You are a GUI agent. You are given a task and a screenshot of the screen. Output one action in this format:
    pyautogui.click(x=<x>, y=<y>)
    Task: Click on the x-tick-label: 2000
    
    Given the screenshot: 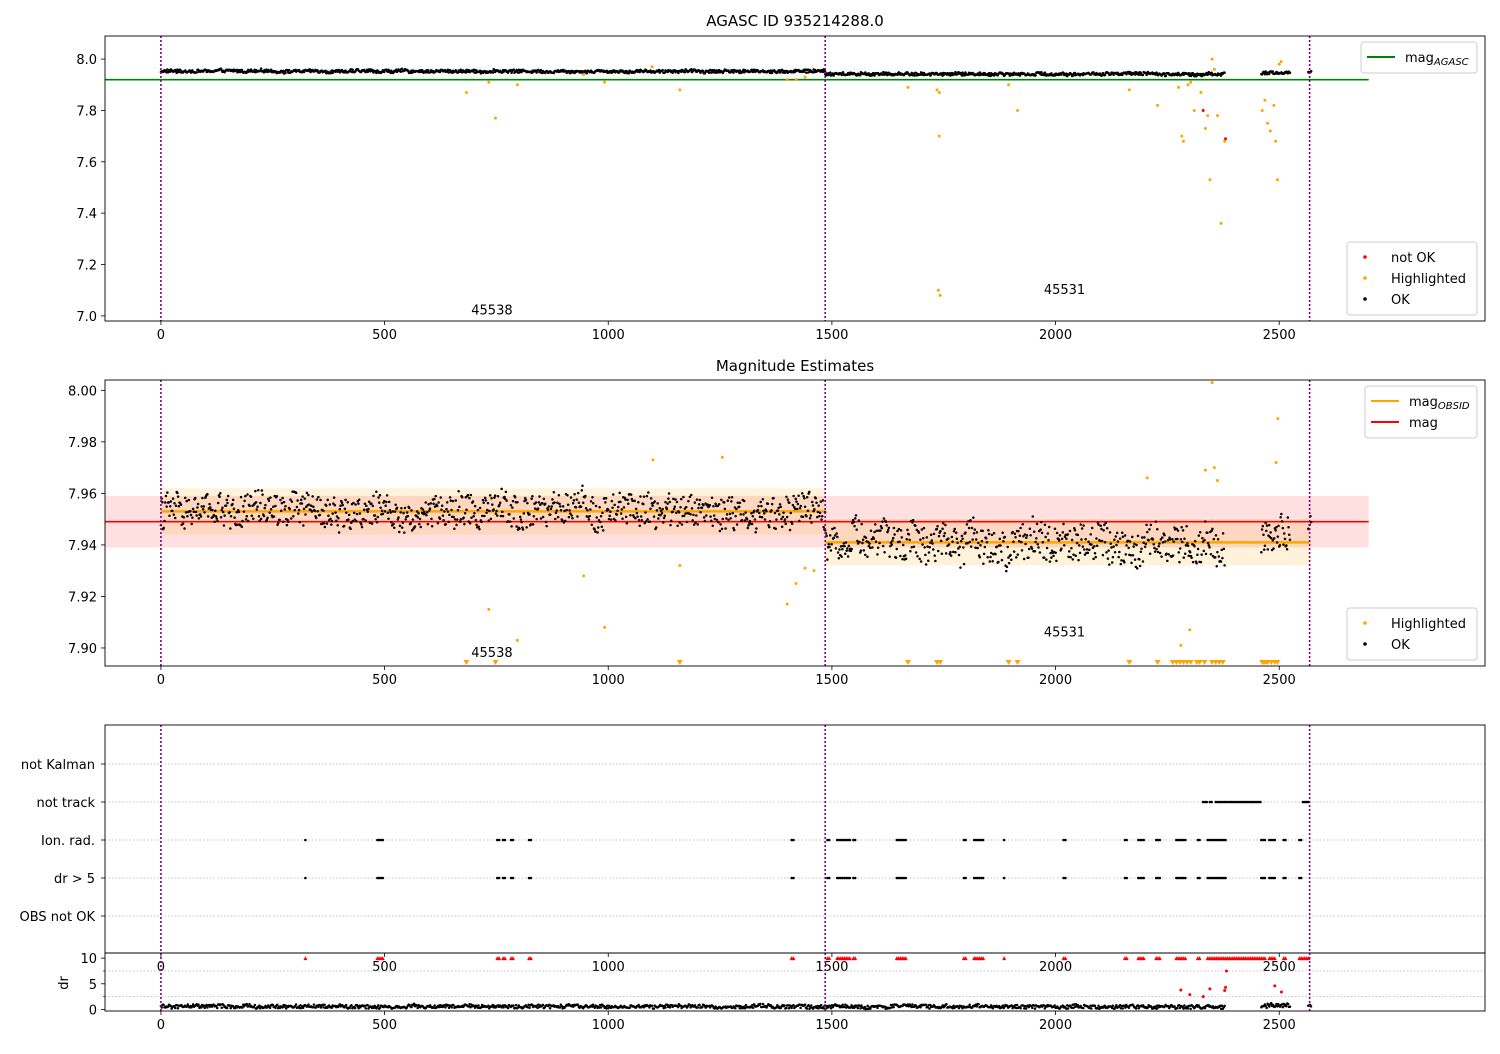 What is the action you would take?
    pyautogui.click(x=1055, y=1025)
    